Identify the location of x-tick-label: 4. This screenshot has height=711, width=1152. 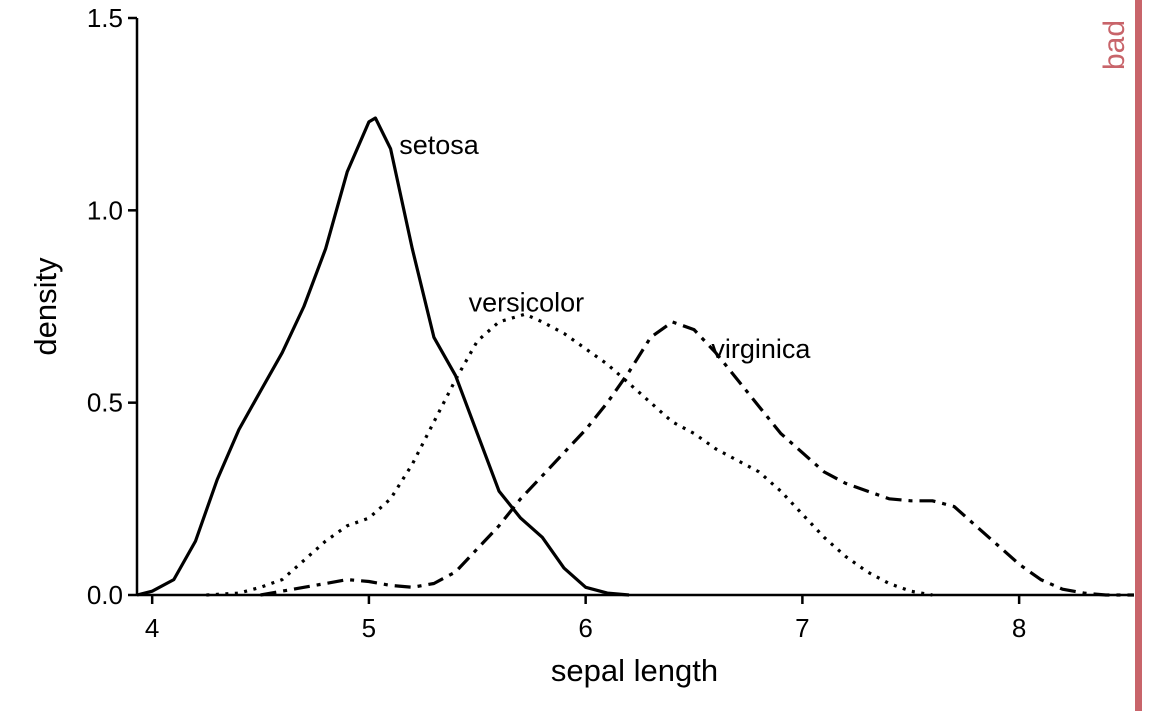
(152, 628).